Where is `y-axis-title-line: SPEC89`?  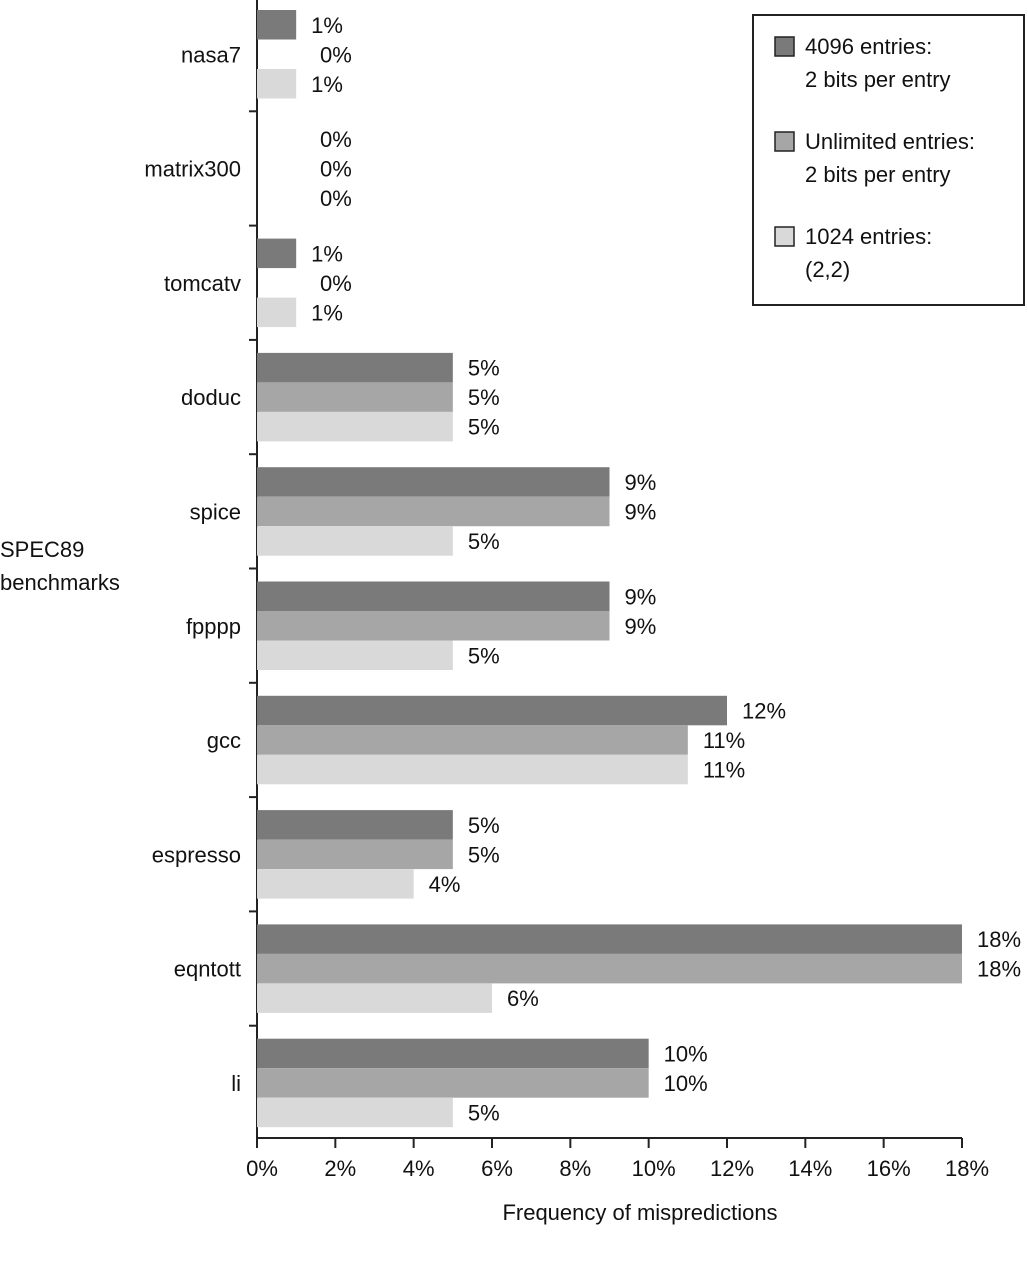
y-axis-title-line: SPEC89 is located at coordinates (42, 549).